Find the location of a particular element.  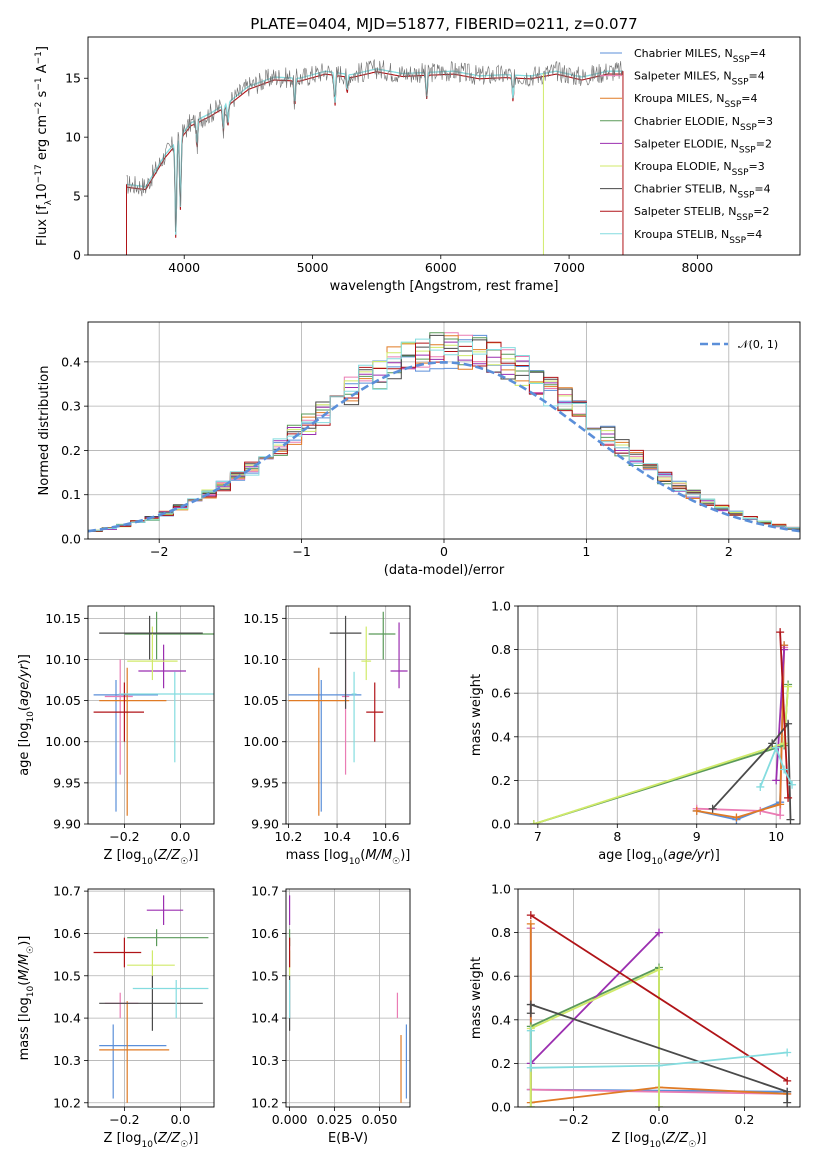

legend-label: Kroupa STELIB, NSSP=4 is located at coordinates (698, 237).